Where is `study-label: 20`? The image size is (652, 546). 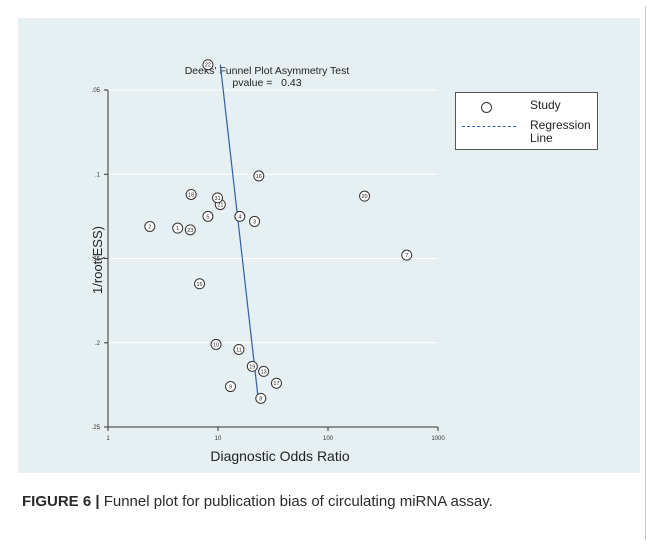 study-label: 20 is located at coordinates (365, 197).